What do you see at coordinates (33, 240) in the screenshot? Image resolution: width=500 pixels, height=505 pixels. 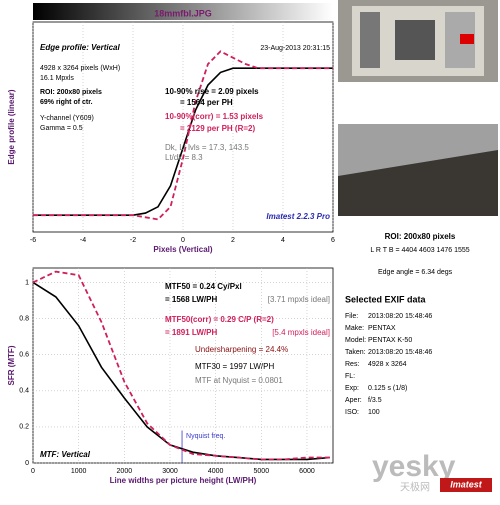 I see `x-tick-label: -6` at bounding box center [33, 240].